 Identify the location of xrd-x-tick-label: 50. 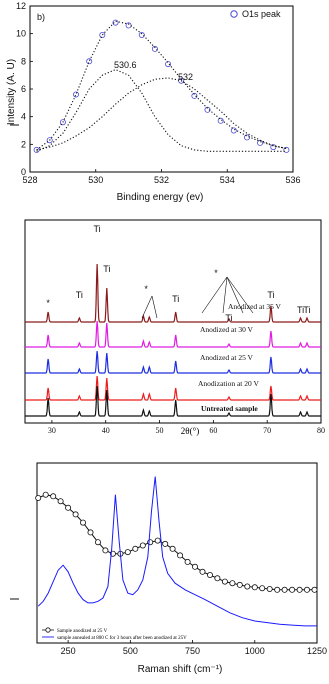
(160, 430).